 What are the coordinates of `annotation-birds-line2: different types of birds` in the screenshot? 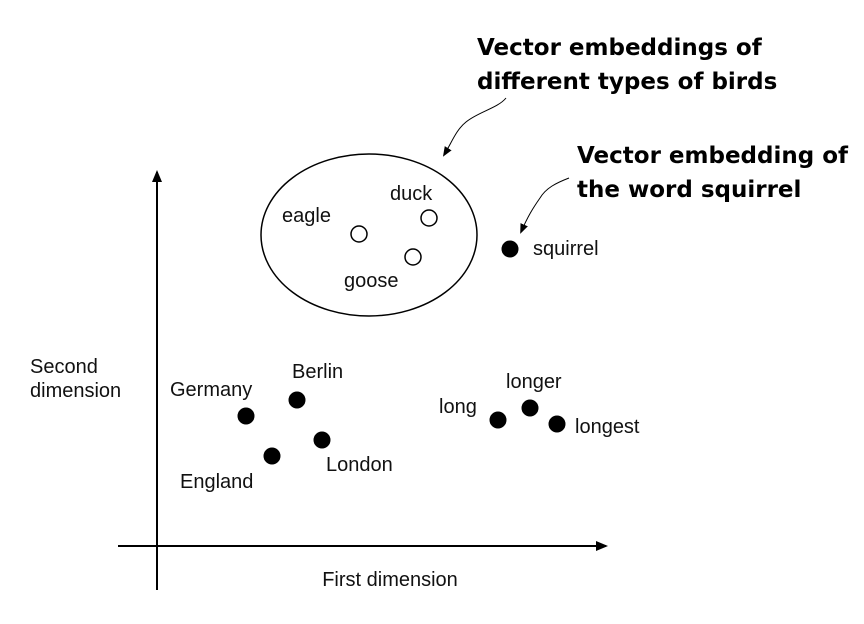 It's located at (627, 82).